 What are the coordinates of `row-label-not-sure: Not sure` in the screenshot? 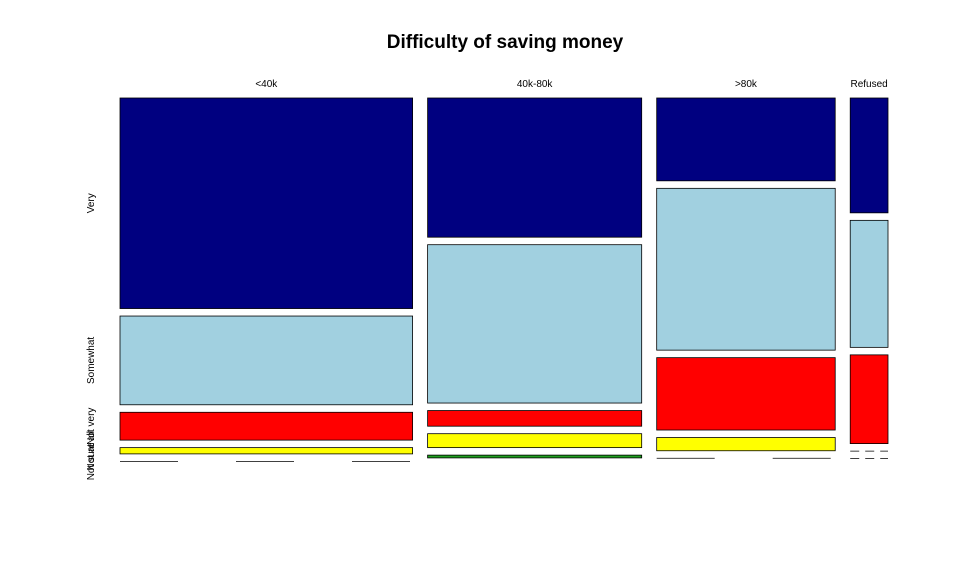 It's located at (91, 461).